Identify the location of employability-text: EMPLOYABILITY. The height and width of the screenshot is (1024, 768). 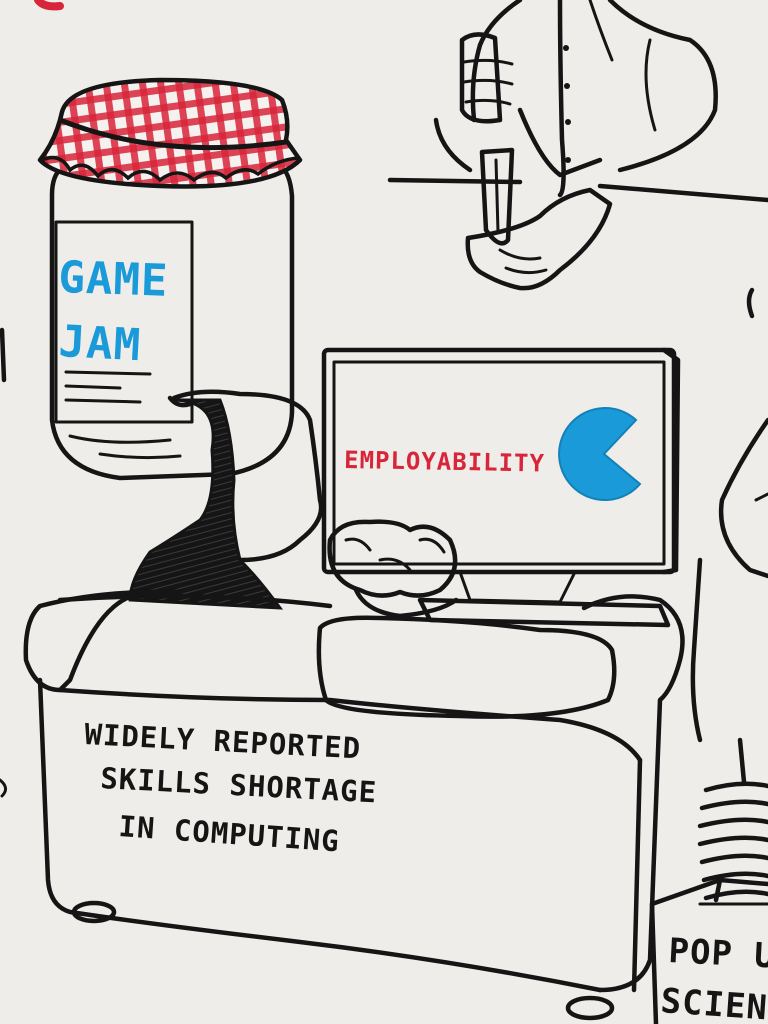
(444, 462).